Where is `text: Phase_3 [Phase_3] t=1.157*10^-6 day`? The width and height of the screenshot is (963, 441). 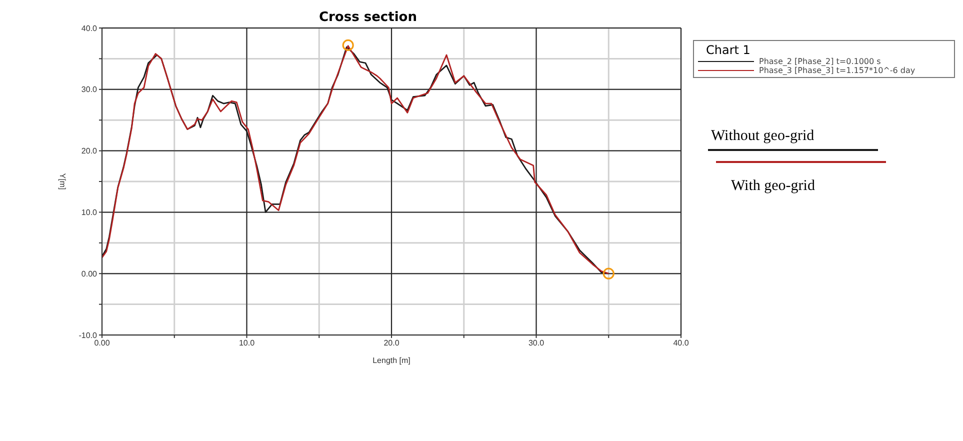
text: Phase_3 [Phase_3] t=1.157*10^-6 day is located at coordinates (837, 70).